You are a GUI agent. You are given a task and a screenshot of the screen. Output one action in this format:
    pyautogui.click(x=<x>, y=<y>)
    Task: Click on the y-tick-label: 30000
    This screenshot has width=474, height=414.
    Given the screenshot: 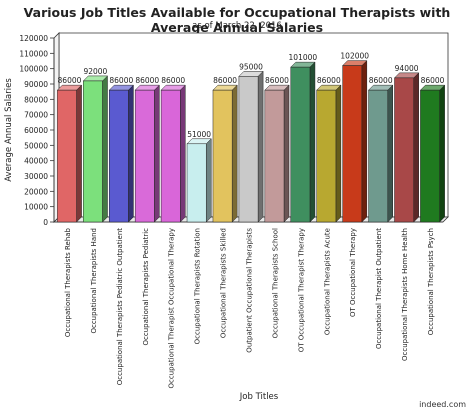 What is the action you would take?
    pyautogui.click(x=36, y=176)
    